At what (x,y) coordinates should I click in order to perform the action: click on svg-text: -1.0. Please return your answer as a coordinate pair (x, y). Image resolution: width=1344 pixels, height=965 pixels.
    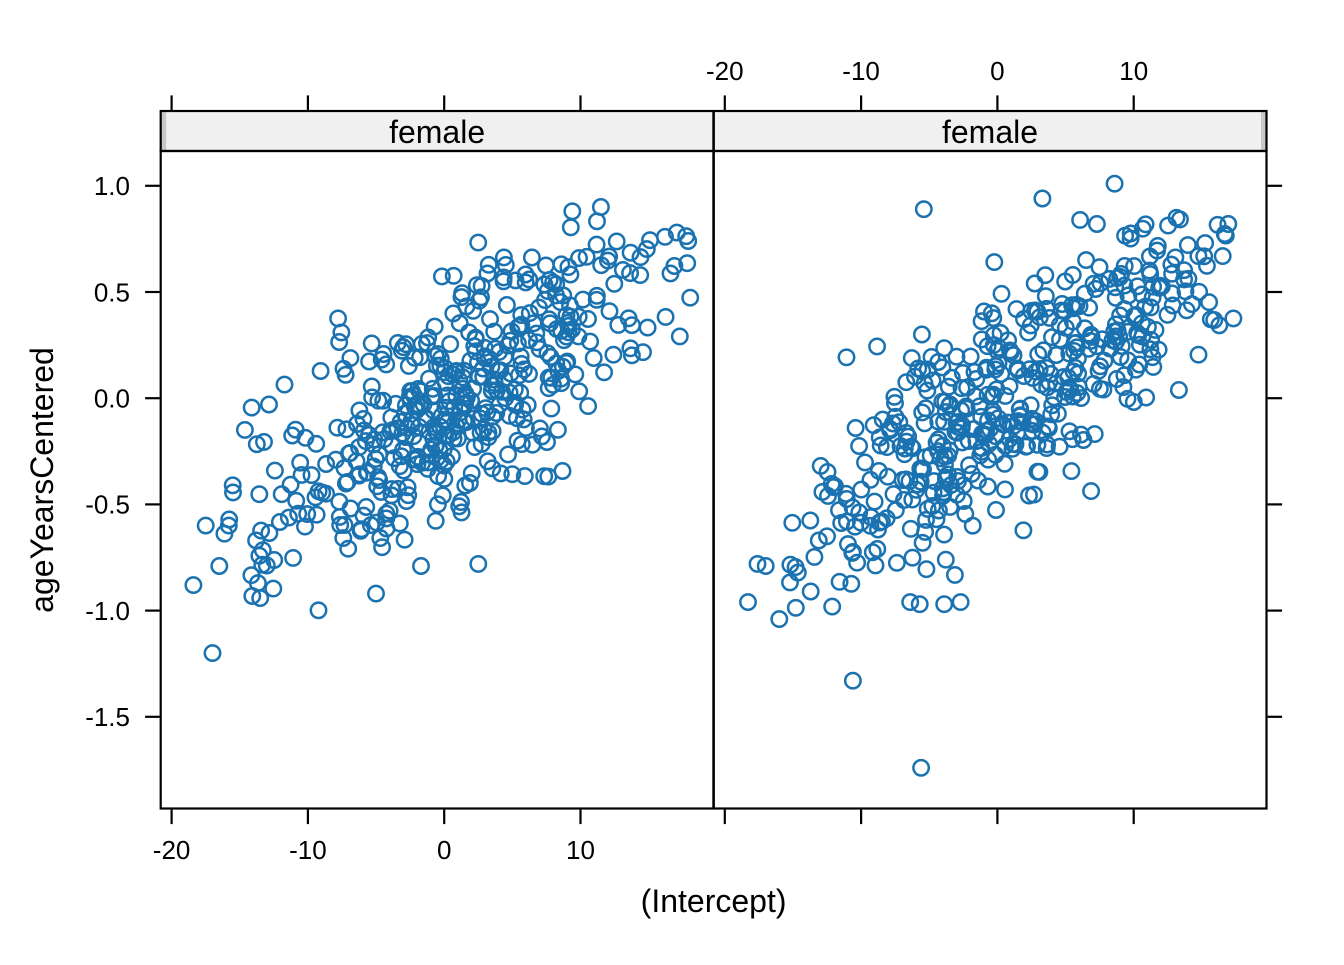
    Looking at the image, I should click on (107, 611).